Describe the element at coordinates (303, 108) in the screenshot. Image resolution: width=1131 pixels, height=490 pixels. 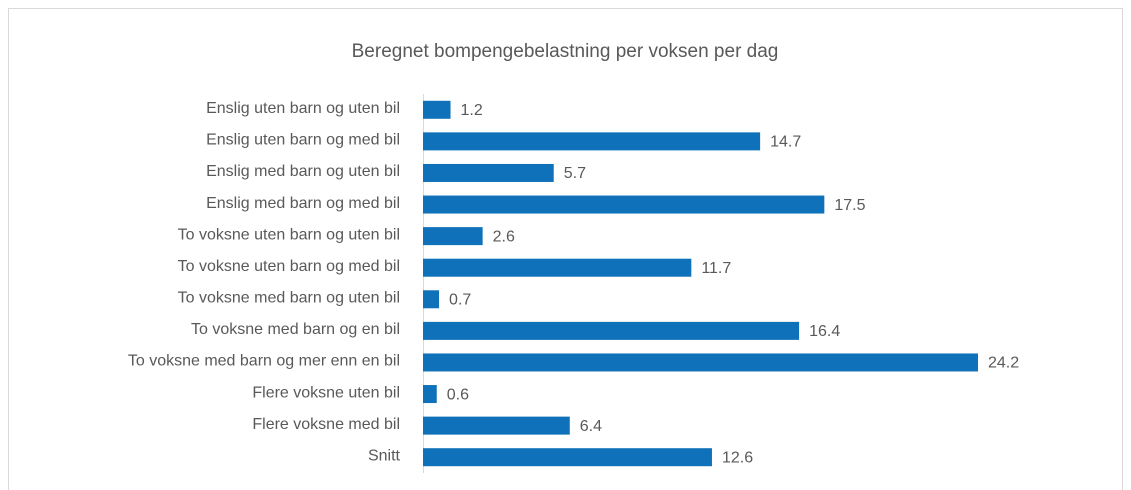
I see `category-label: Enslig uten barn og uten bil` at that location.